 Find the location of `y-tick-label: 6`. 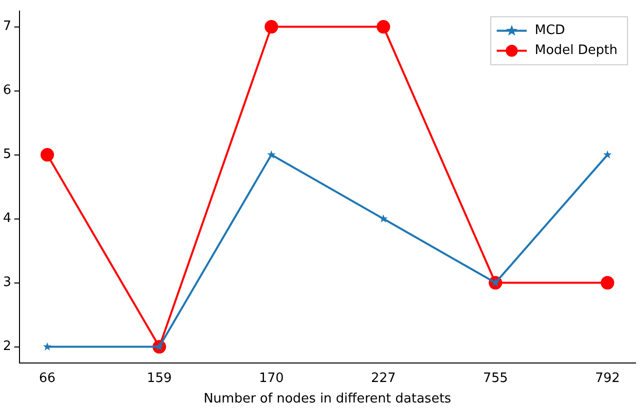

y-tick-label: 6 is located at coordinates (7, 90).